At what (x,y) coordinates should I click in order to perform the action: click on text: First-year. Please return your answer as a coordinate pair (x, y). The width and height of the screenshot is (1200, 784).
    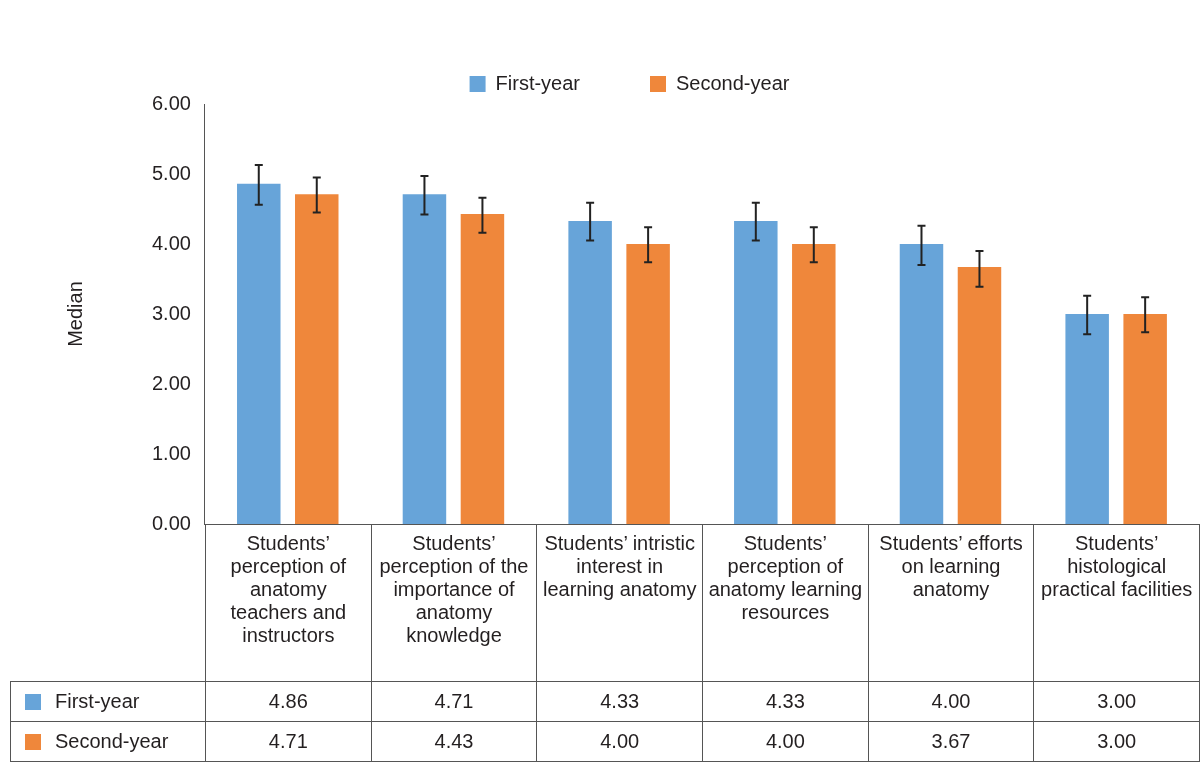
    Looking at the image, I should click on (97, 700).